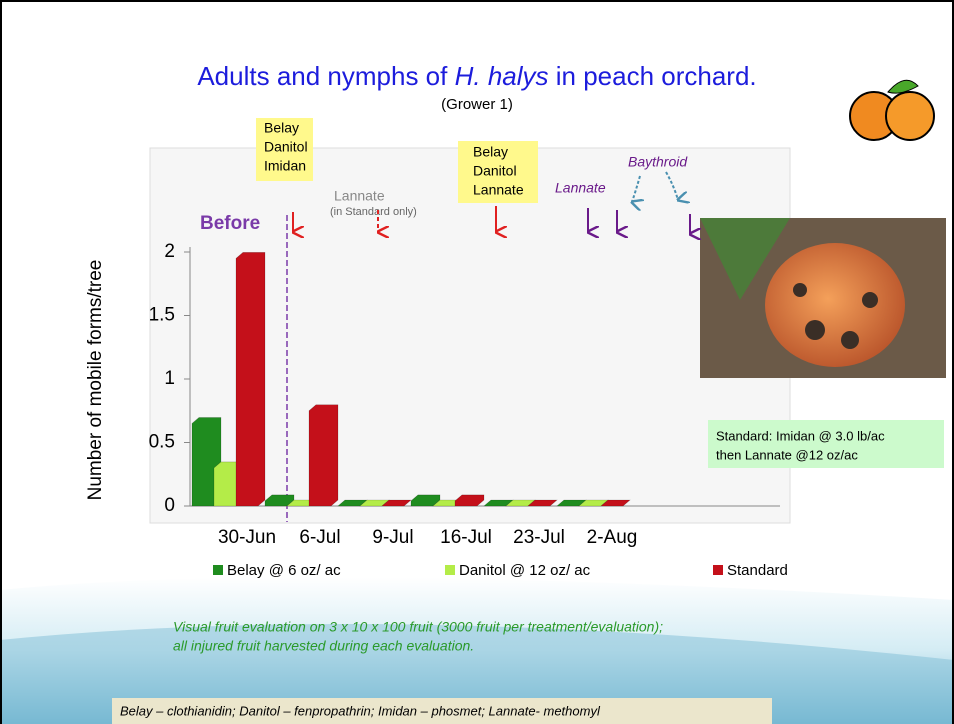 This screenshot has width=954, height=724. I want to click on info-box, so click(826, 444).